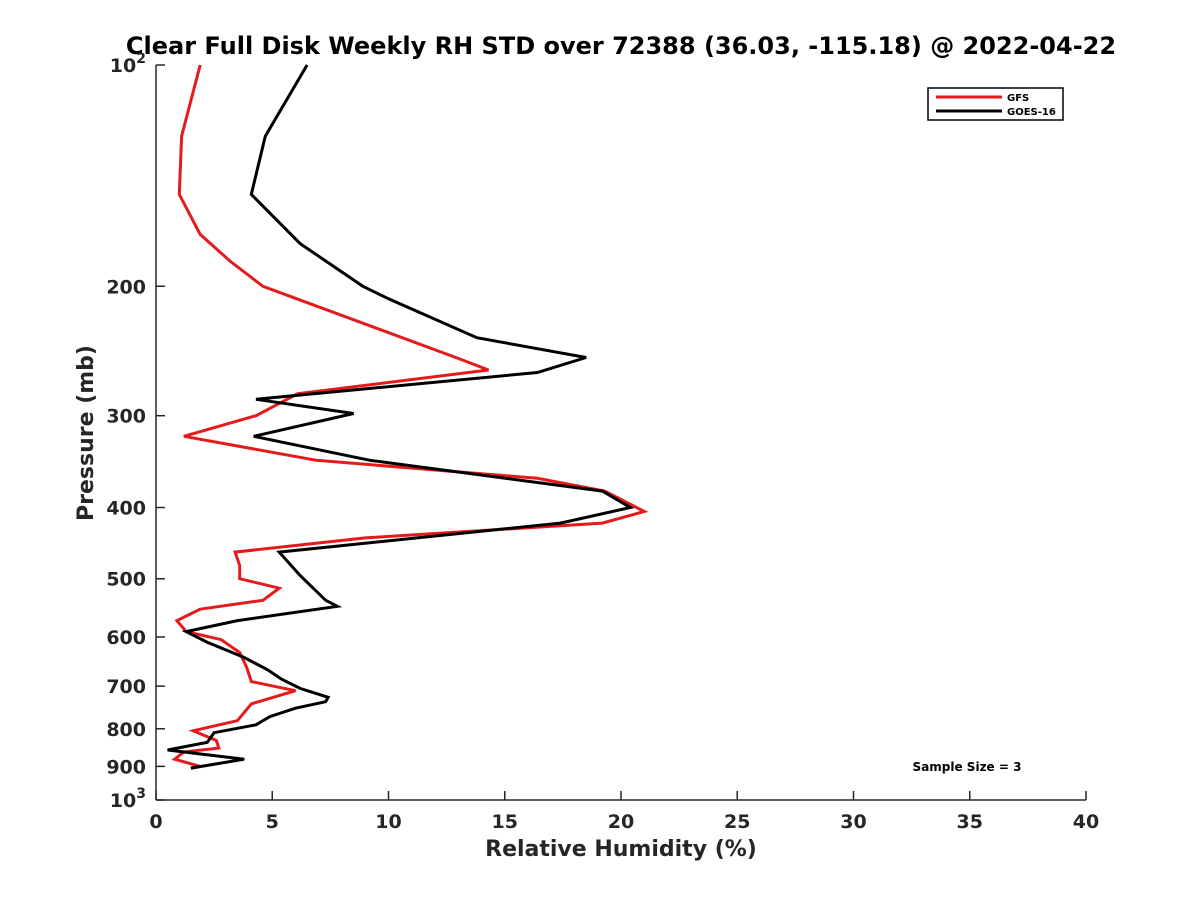 This screenshot has width=1200, height=900. I want to click on y-tick-label: 900, so click(126, 767).